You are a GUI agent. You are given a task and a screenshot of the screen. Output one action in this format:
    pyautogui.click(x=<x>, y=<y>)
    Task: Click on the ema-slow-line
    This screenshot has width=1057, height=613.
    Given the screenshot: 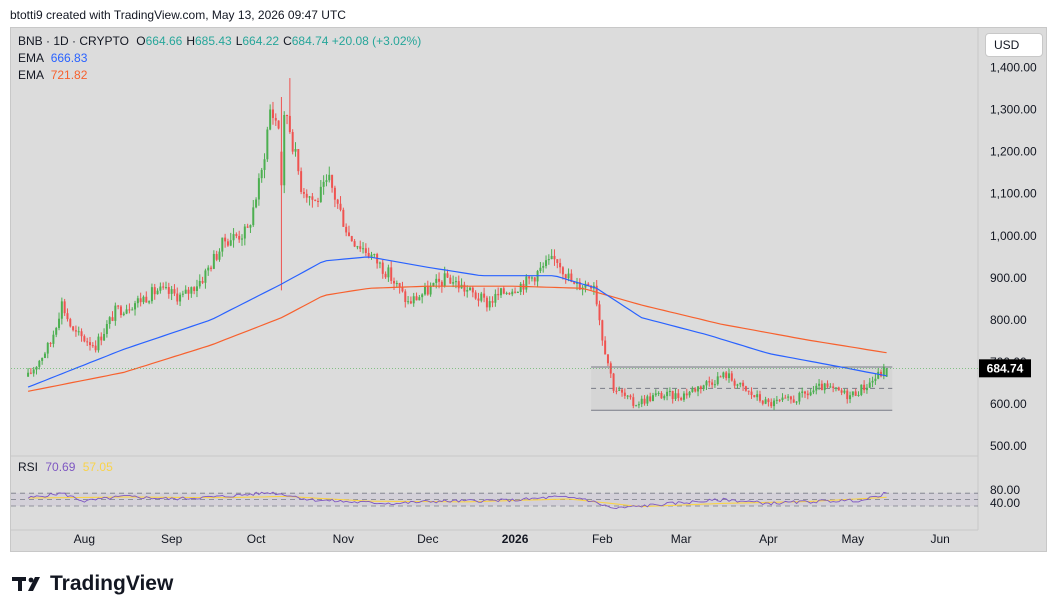 What is the action you would take?
    pyautogui.click(x=457, y=338)
    